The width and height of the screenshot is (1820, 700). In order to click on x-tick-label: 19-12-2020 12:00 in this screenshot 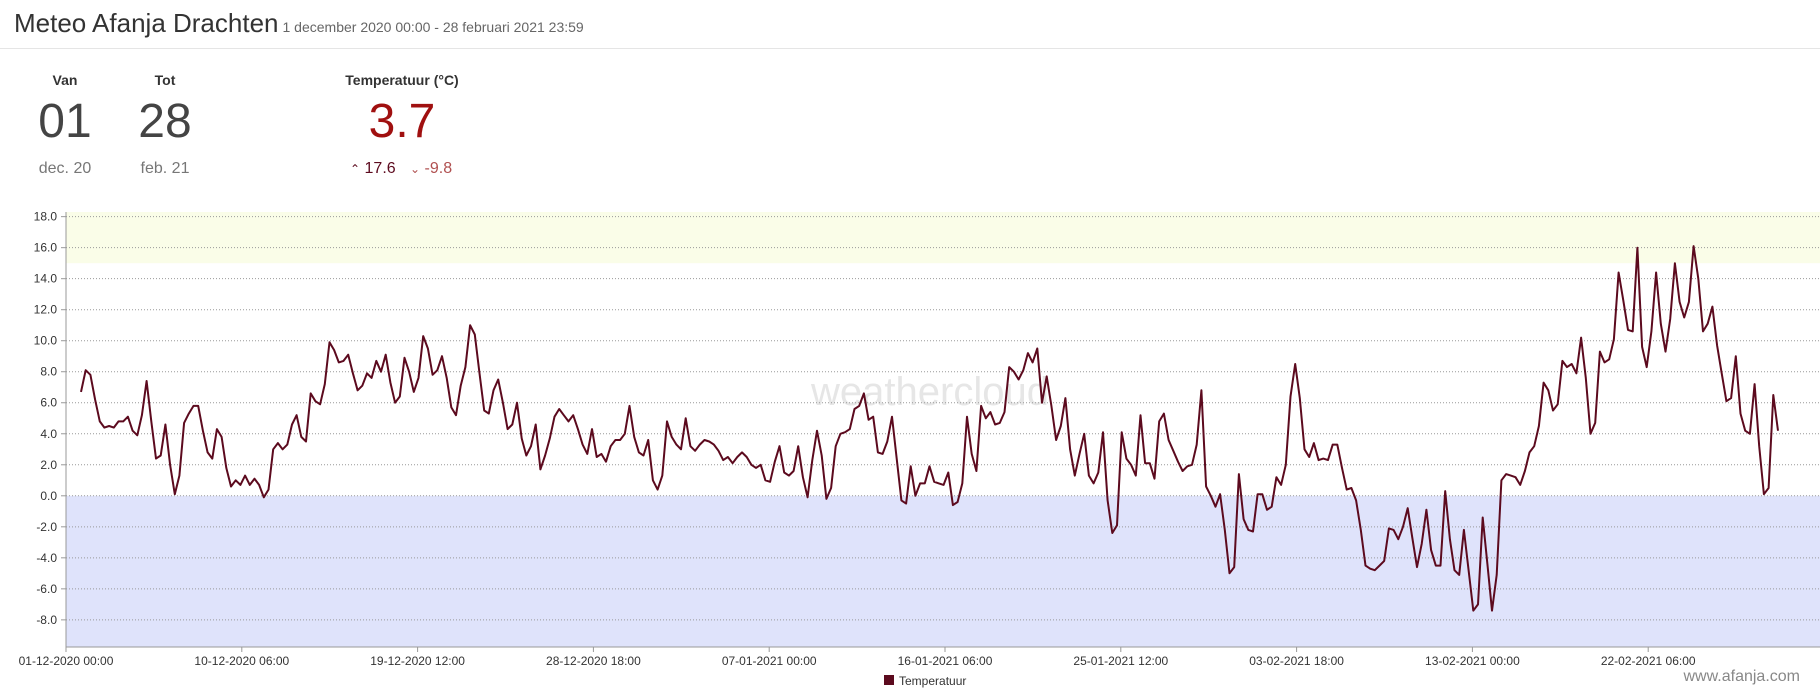, I will do `click(417, 661)`.